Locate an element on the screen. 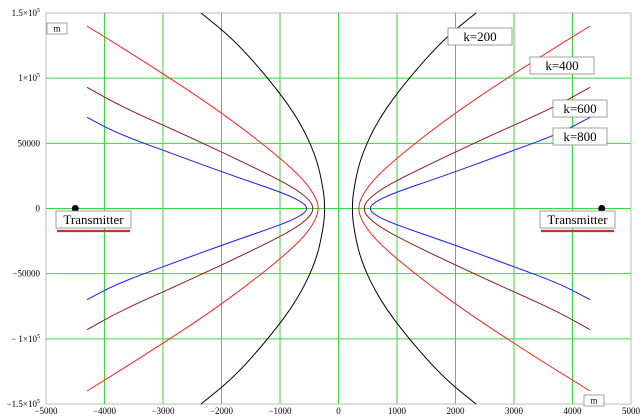  x-tick-label: −4000 is located at coordinates (105, 411).